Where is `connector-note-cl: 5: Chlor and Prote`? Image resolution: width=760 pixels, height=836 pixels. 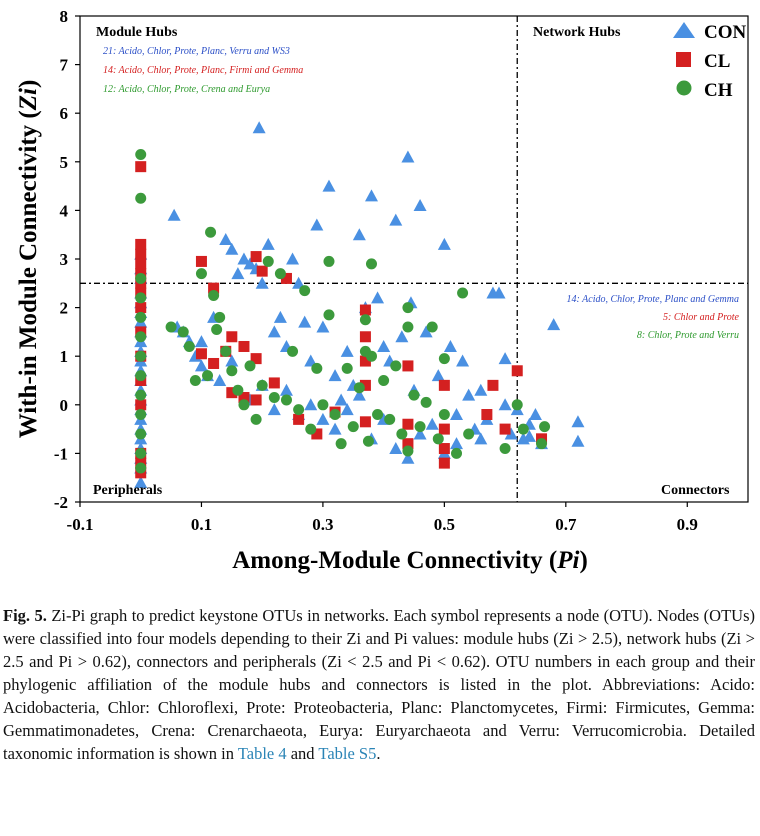 connector-note-cl: 5: Chlor and Prote is located at coordinates (701, 317).